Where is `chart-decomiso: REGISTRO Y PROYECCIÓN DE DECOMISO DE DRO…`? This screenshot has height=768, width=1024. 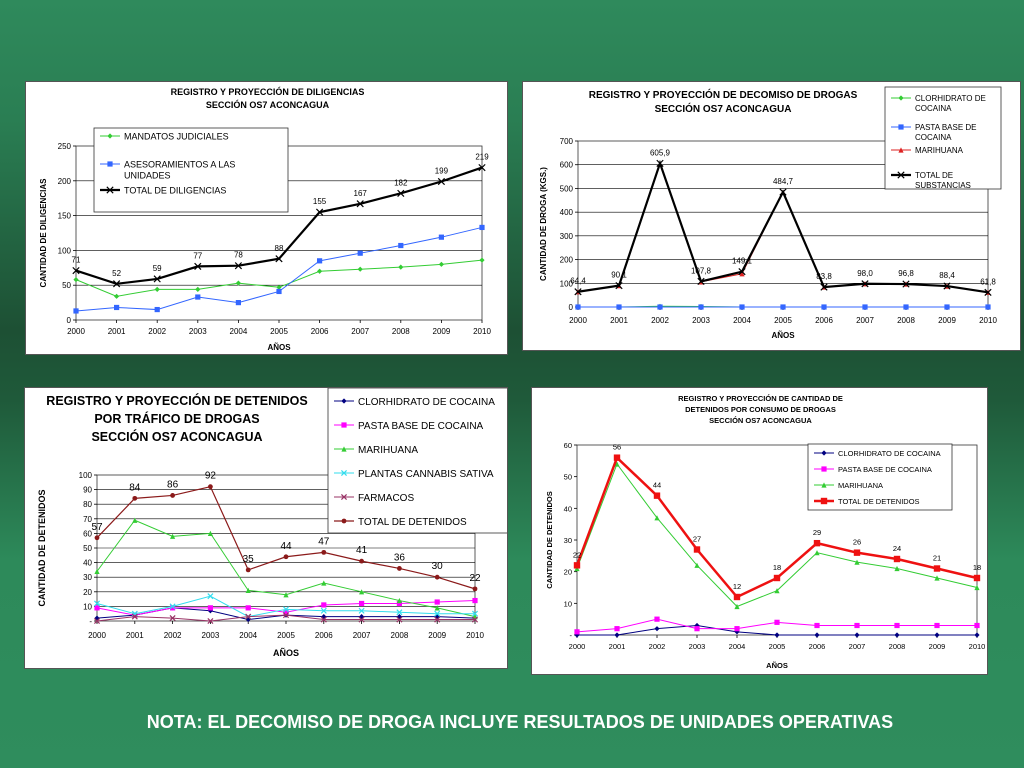 chart-decomiso: REGISTRO Y PROYECCIÓN DE DECOMISO DE DRO… is located at coordinates (770, 213).